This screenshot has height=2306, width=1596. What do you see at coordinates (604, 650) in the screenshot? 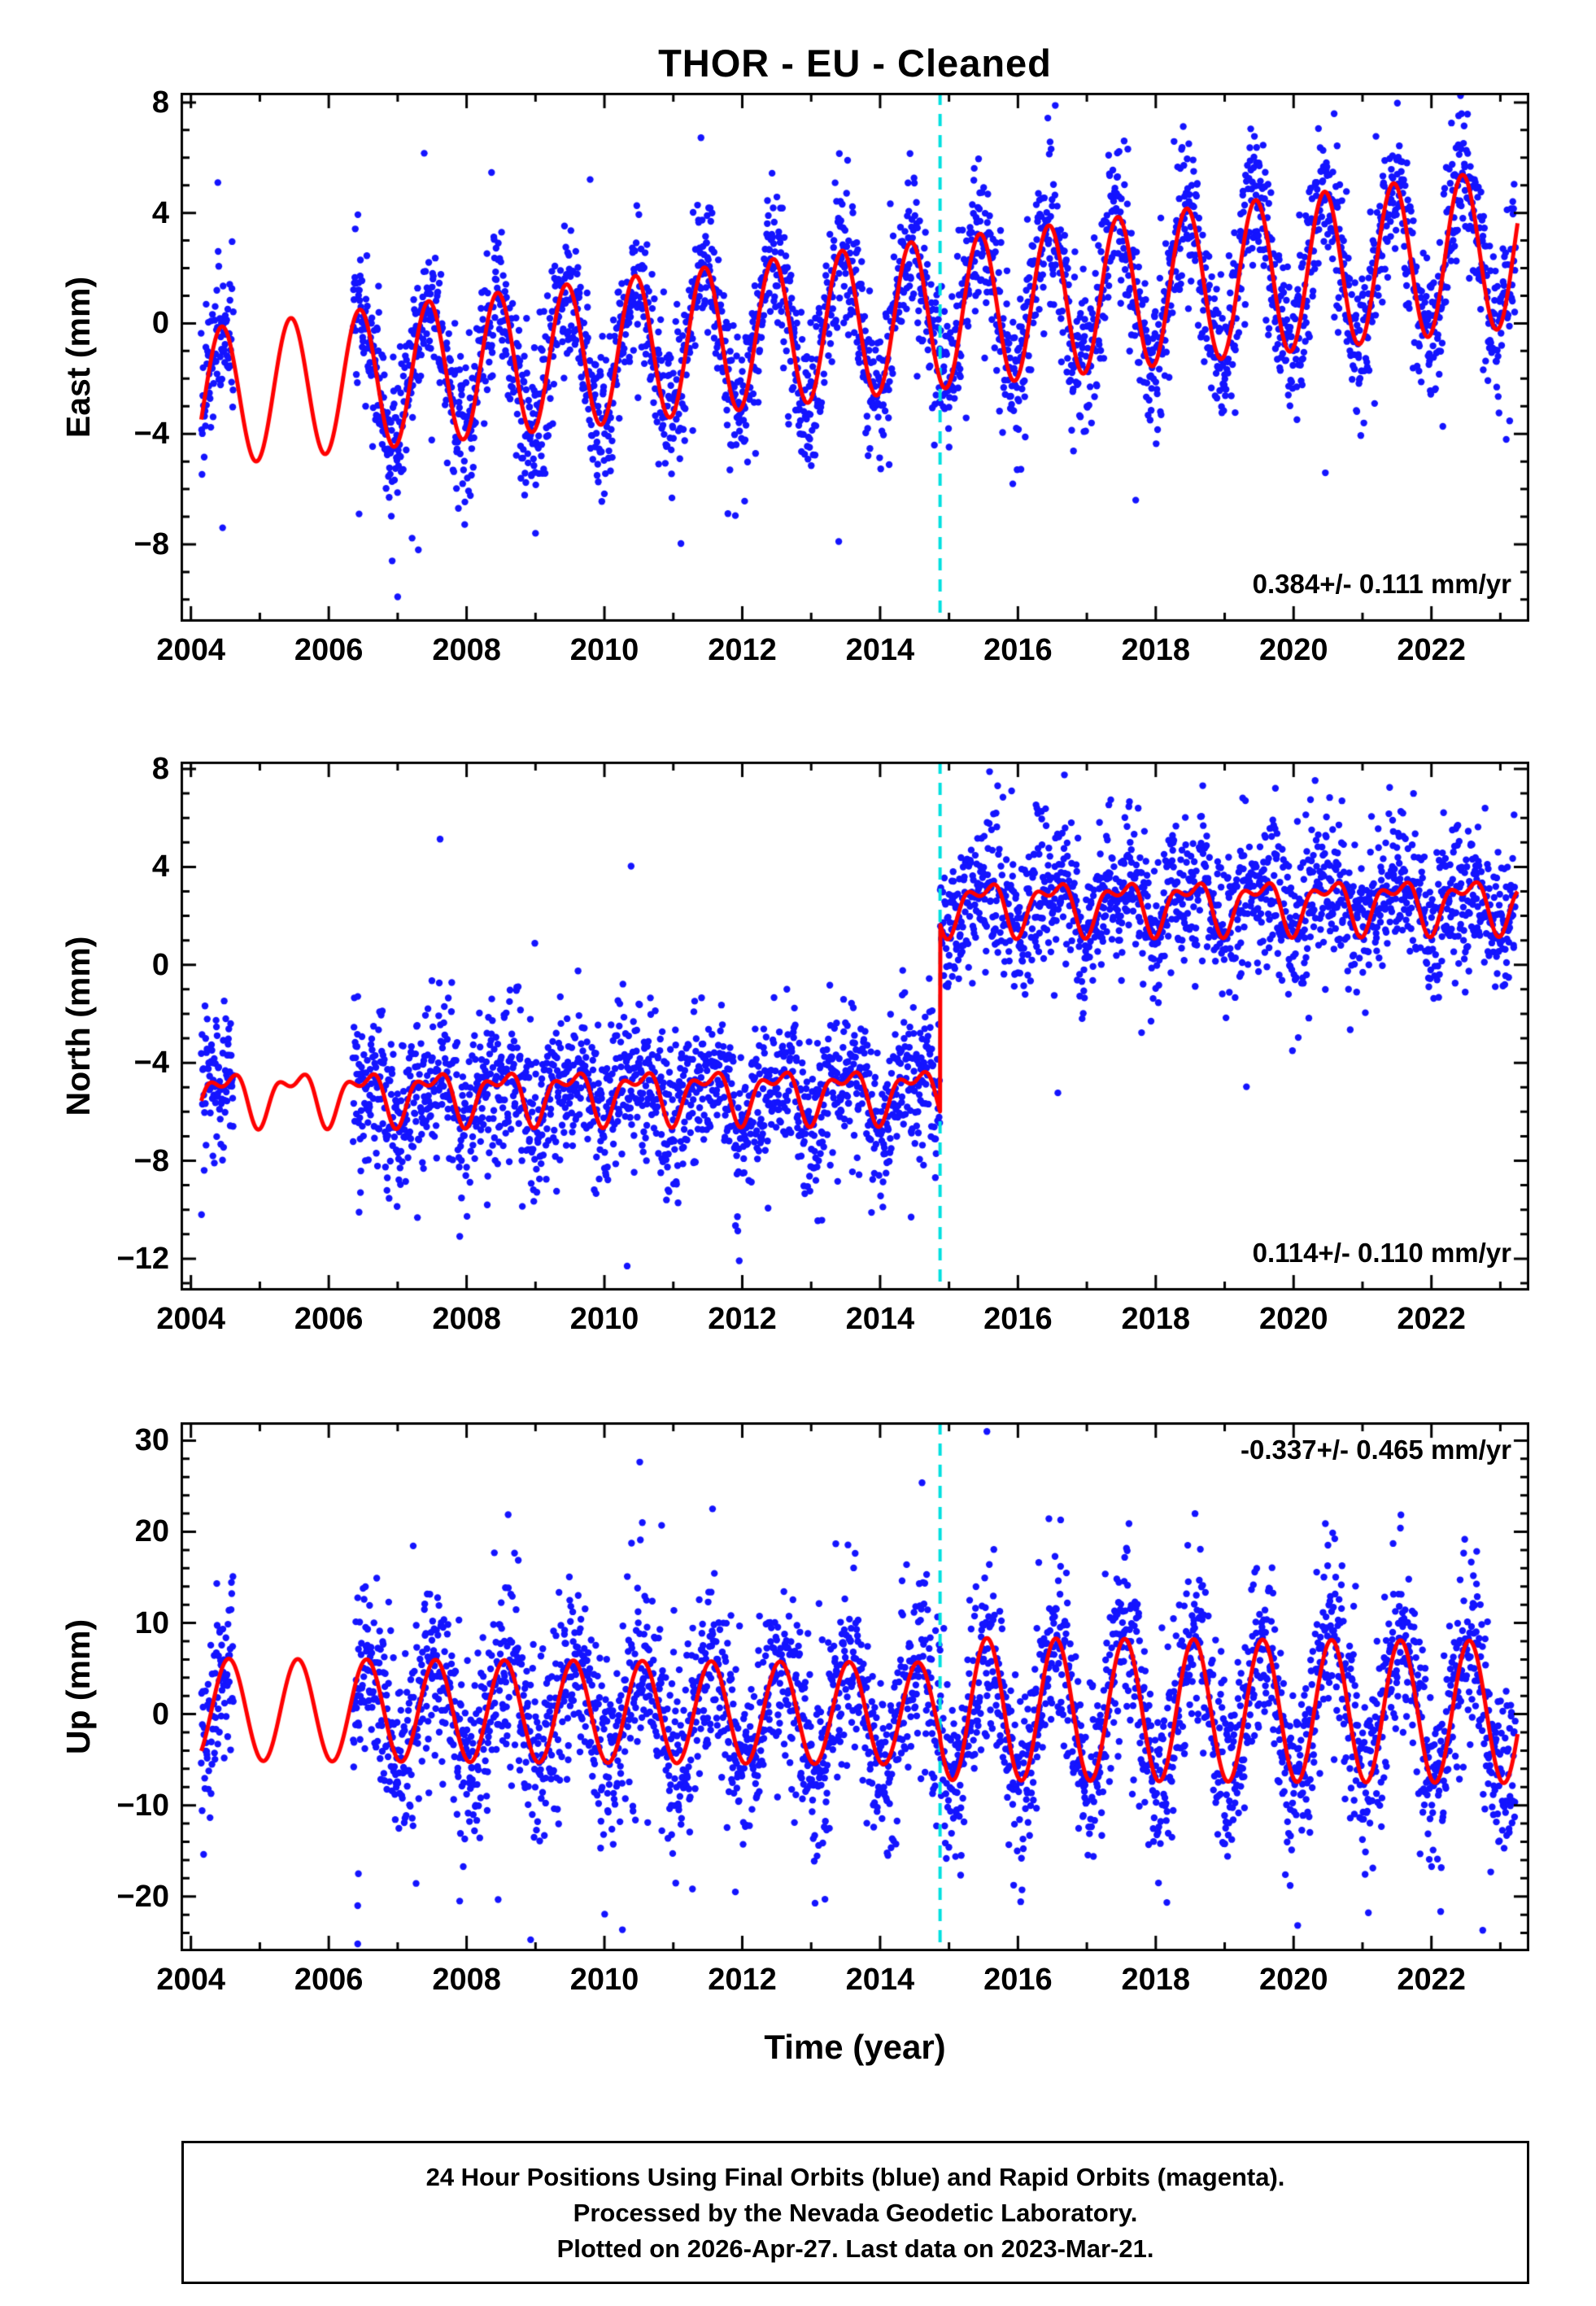
I see `panel-east-xtick-label: 2010` at bounding box center [604, 650].